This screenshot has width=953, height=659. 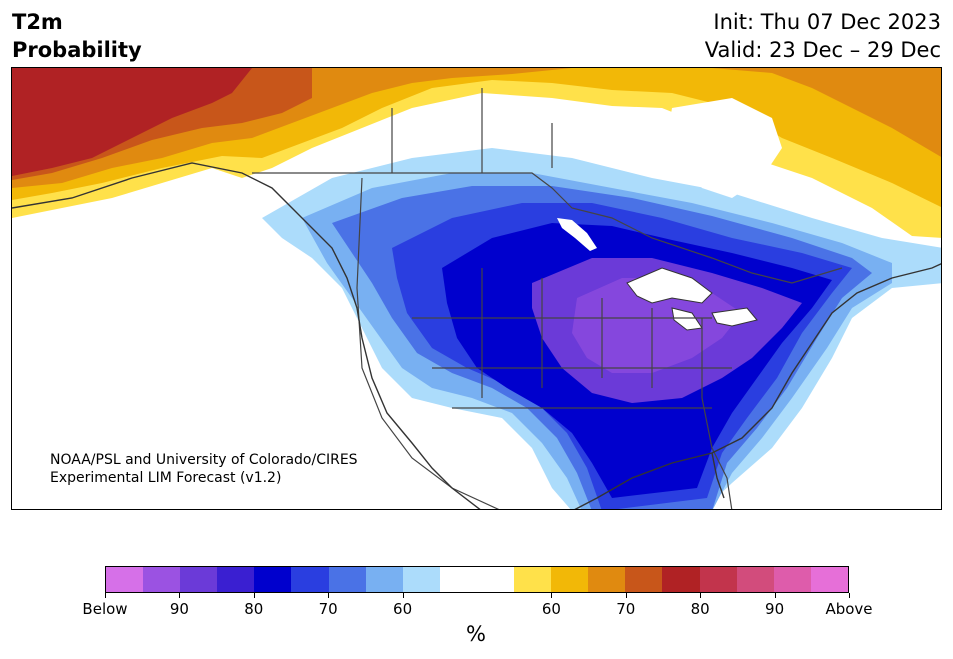 I want to click on valid-date: Valid: 23 Dec – 29 Dec, so click(x=822, y=50).